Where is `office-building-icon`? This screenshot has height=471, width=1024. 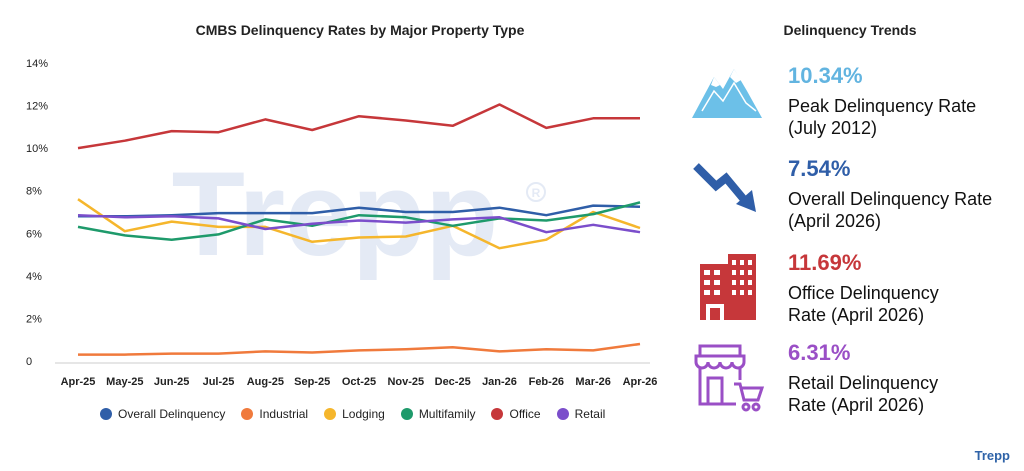 office-building-icon is located at coordinates (728, 287).